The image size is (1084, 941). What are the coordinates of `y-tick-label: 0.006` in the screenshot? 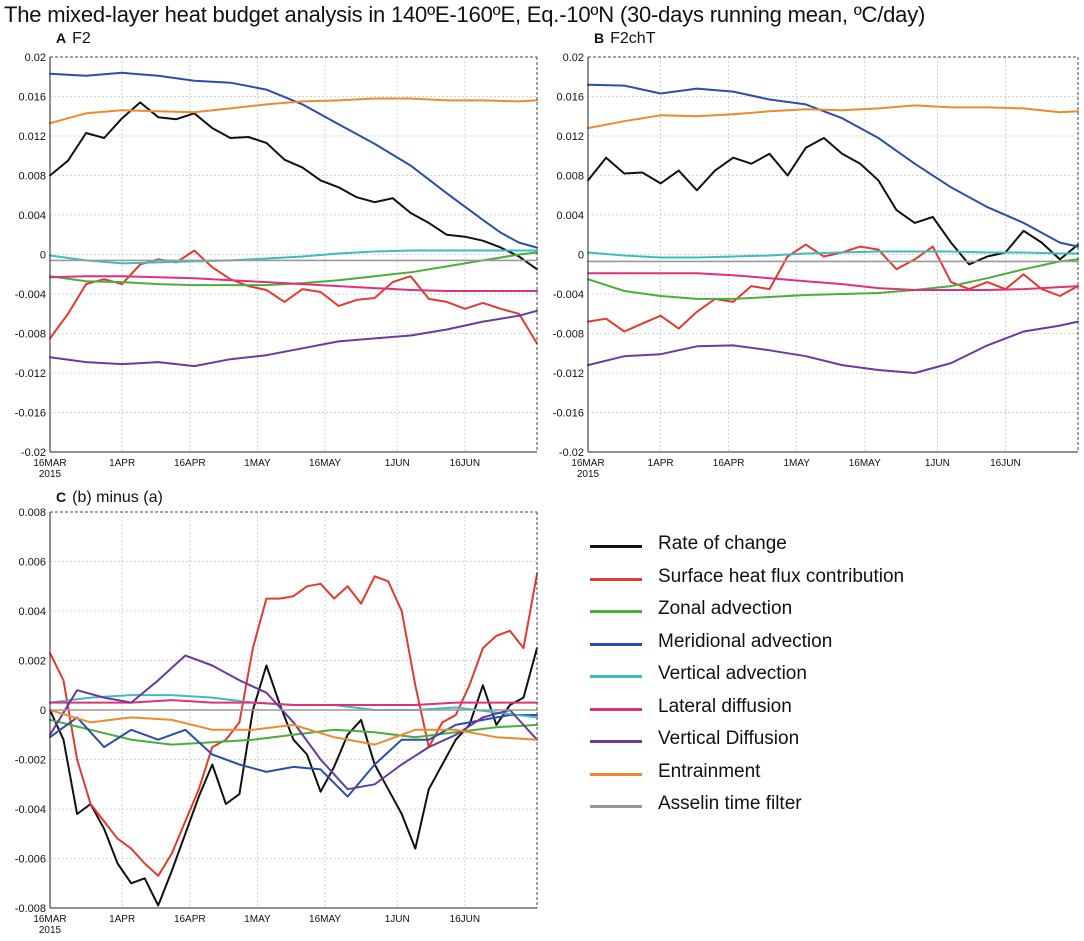 It's located at (32, 563).